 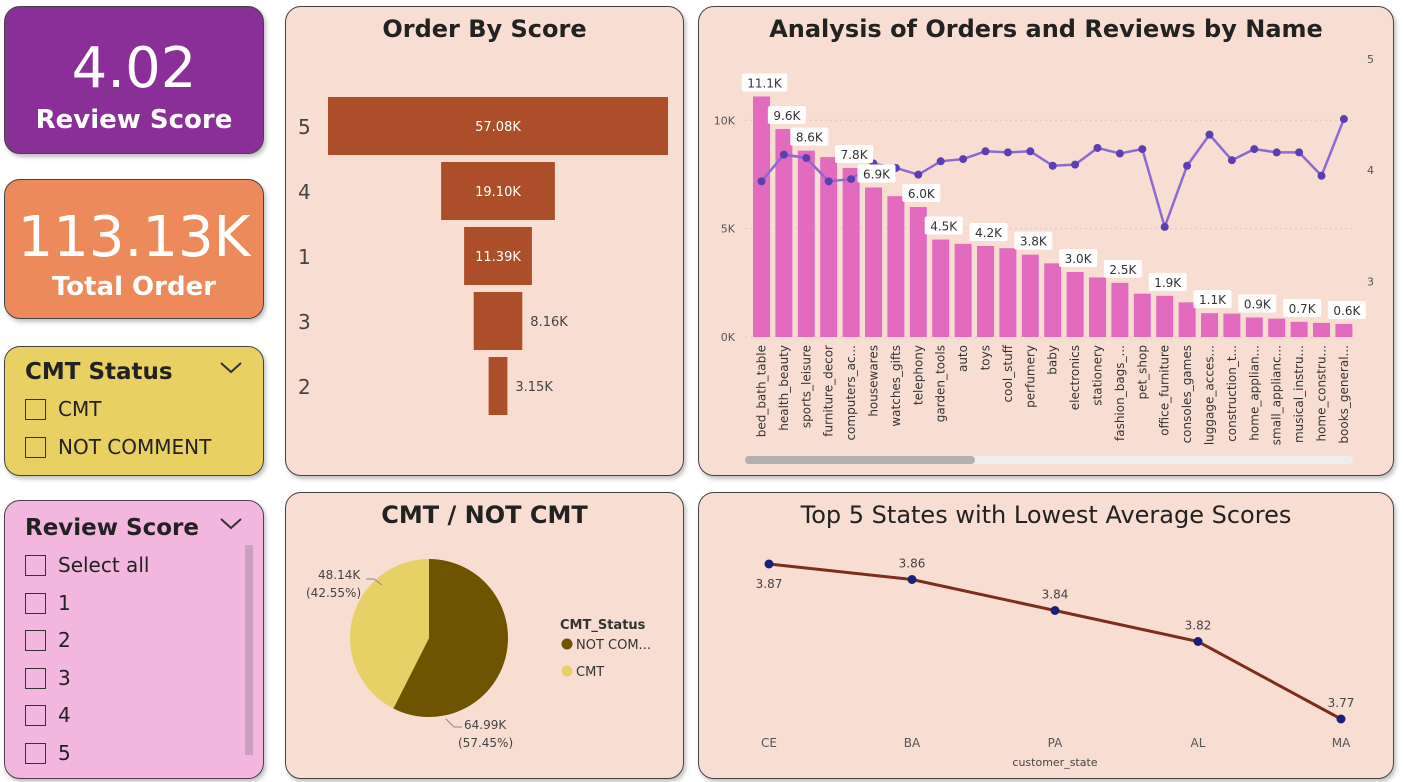 What do you see at coordinates (304, 127) in the screenshot?
I see `funnel-category-label: 5` at bounding box center [304, 127].